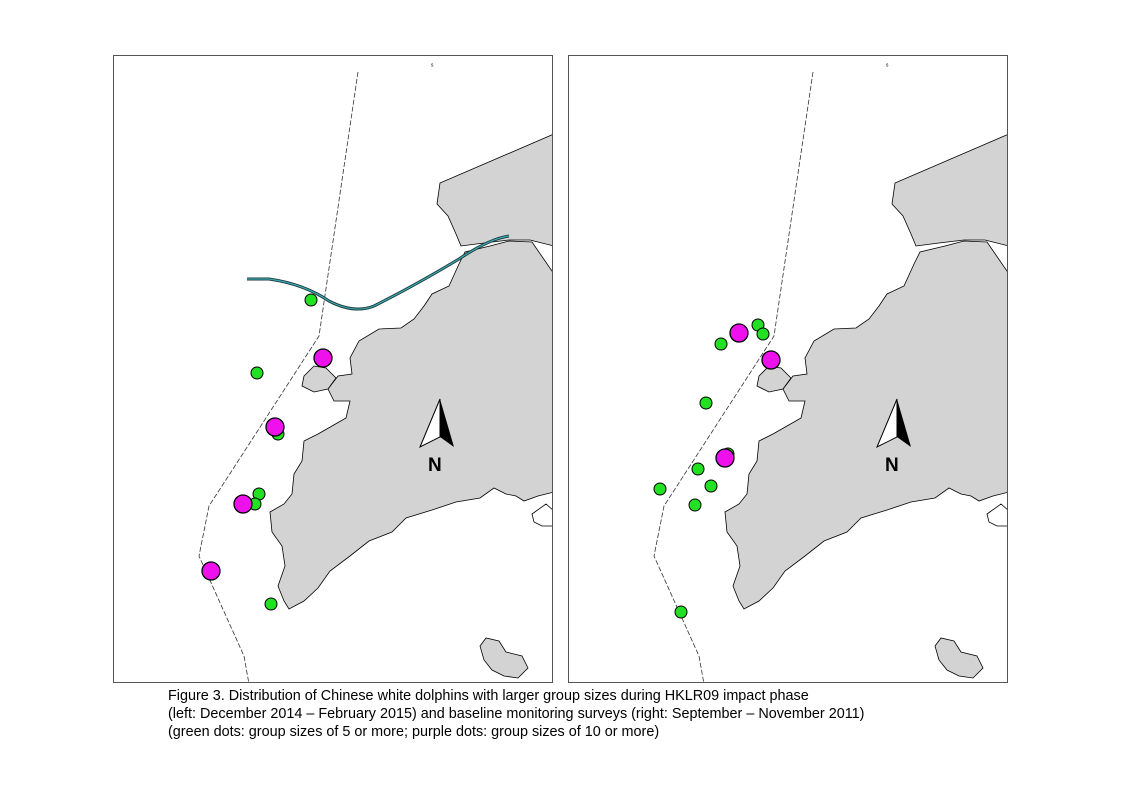  I want to click on small-peninsula, so click(319, 379).